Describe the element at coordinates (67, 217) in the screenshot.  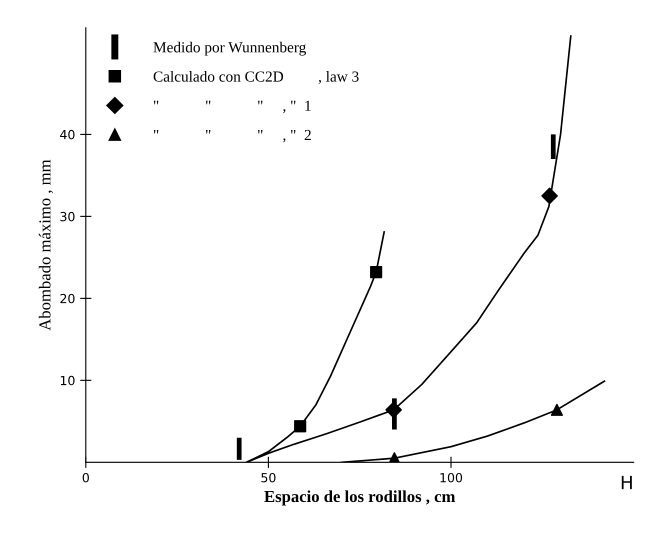
I see `y-tick-label: 30` at that location.